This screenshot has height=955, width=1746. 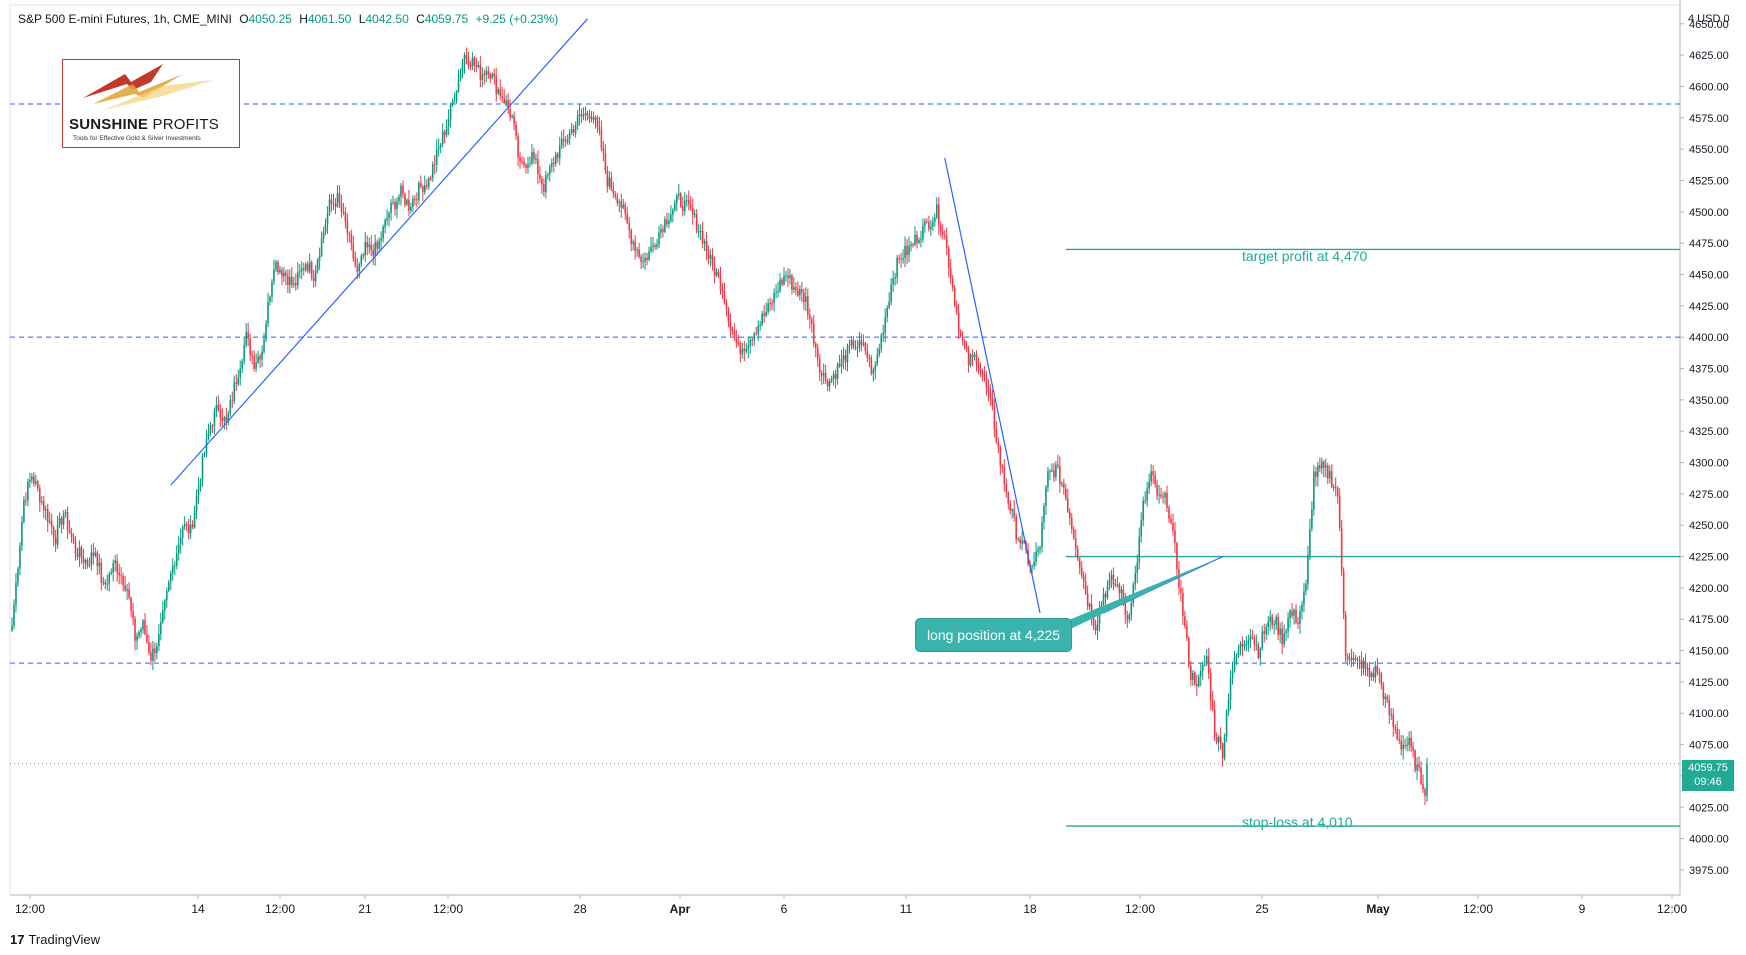 What do you see at coordinates (784, 909) in the screenshot?
I see `time-tick-label: 6` at bounding box center [784, 909].